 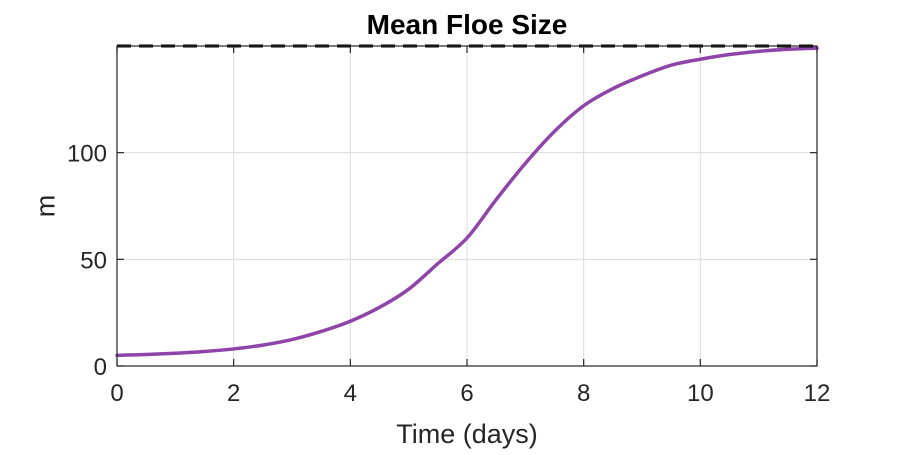 I want to click on chart-title: Mean Floe Size, so click(x=467, y=24).